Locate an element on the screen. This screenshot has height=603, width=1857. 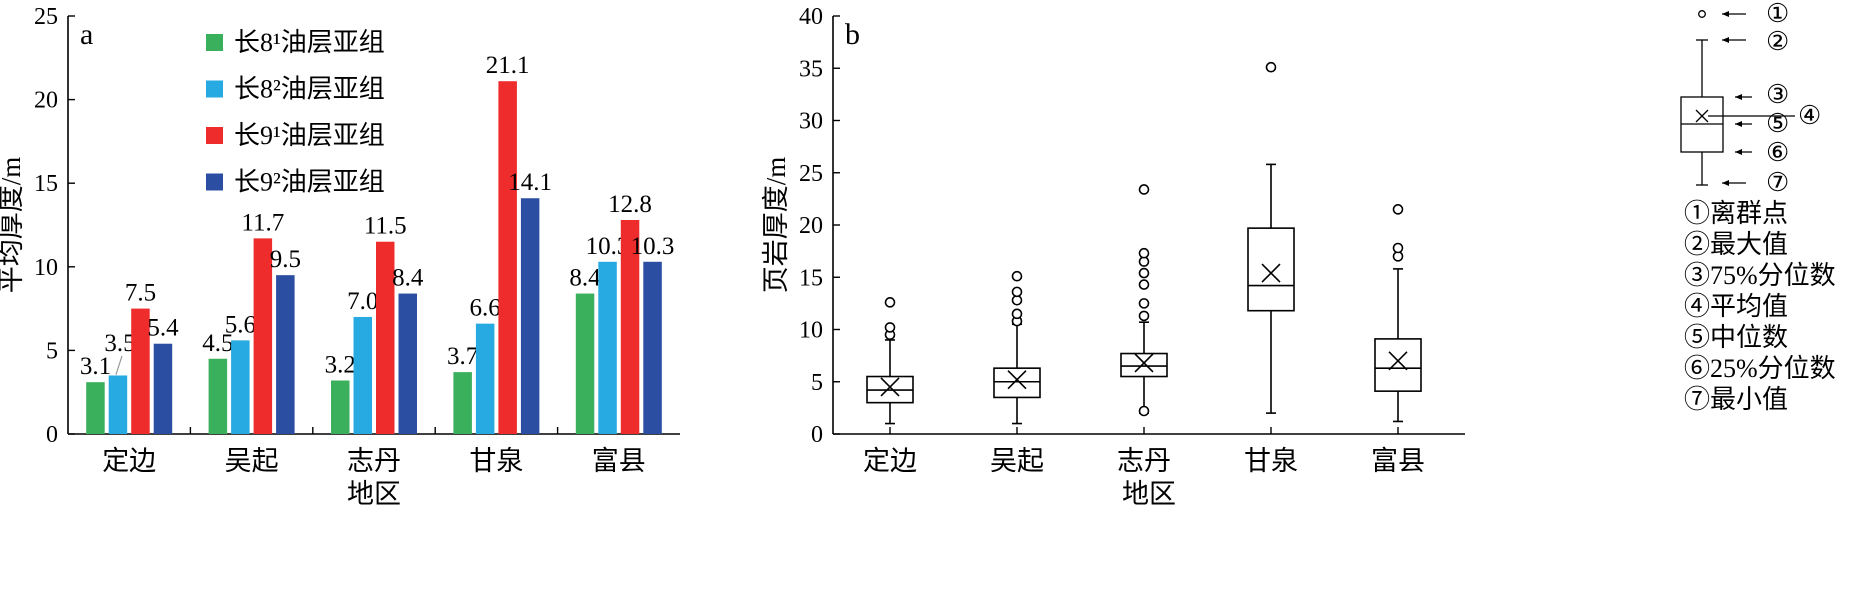
data-label: 3.5 is located at coordinates (119, 343).